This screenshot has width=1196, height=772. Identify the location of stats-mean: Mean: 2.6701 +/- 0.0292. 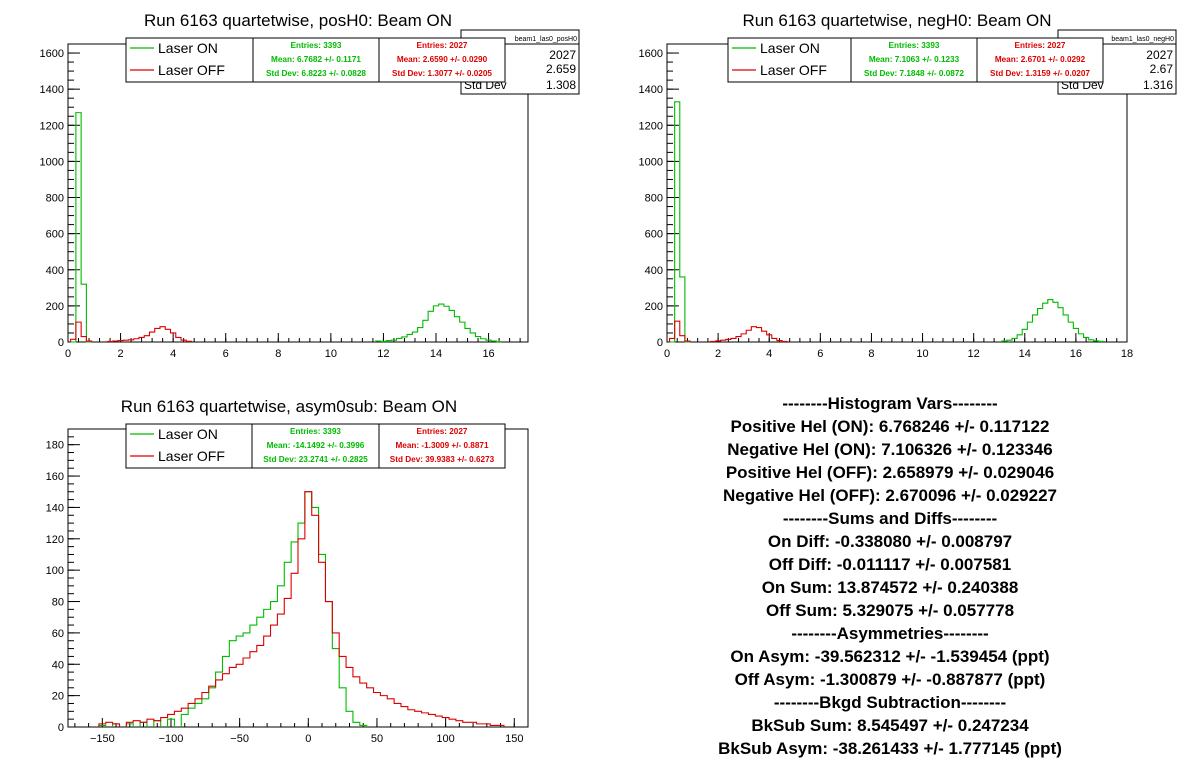
(1040, 59).